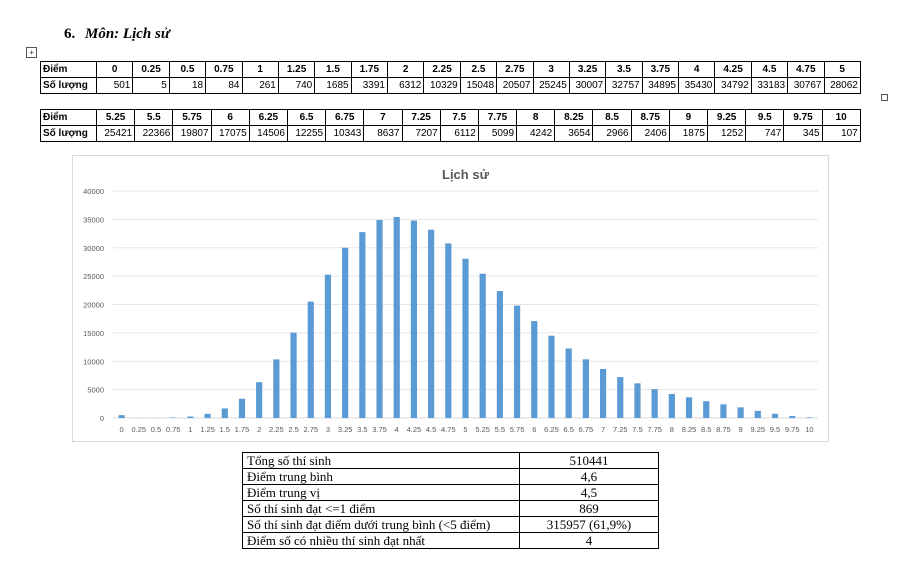 The image size is (901, 566). Describe the element at coordinates (842, 69) in the screenshot. I see `score-cell: 5` at that location.